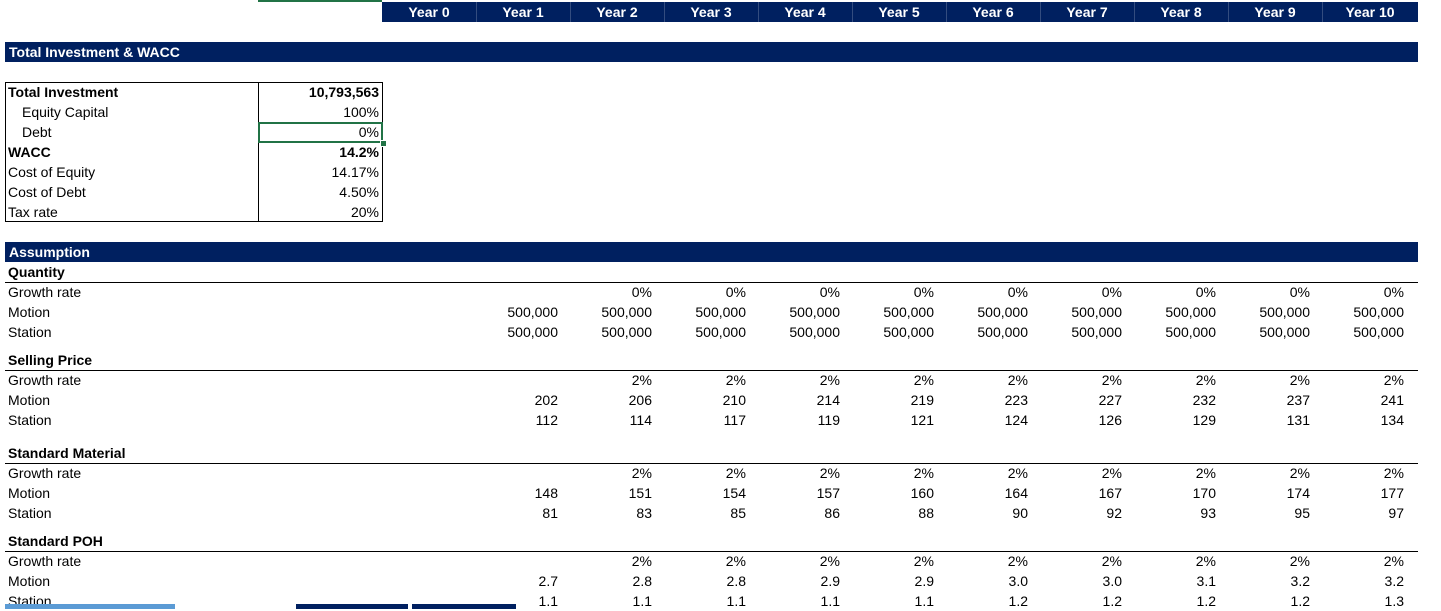 This screenshot has height=611, width=1441. Describe the element at coordinates (922, 420) in the screenshot. I see `assumption-cell: 121` at that location.